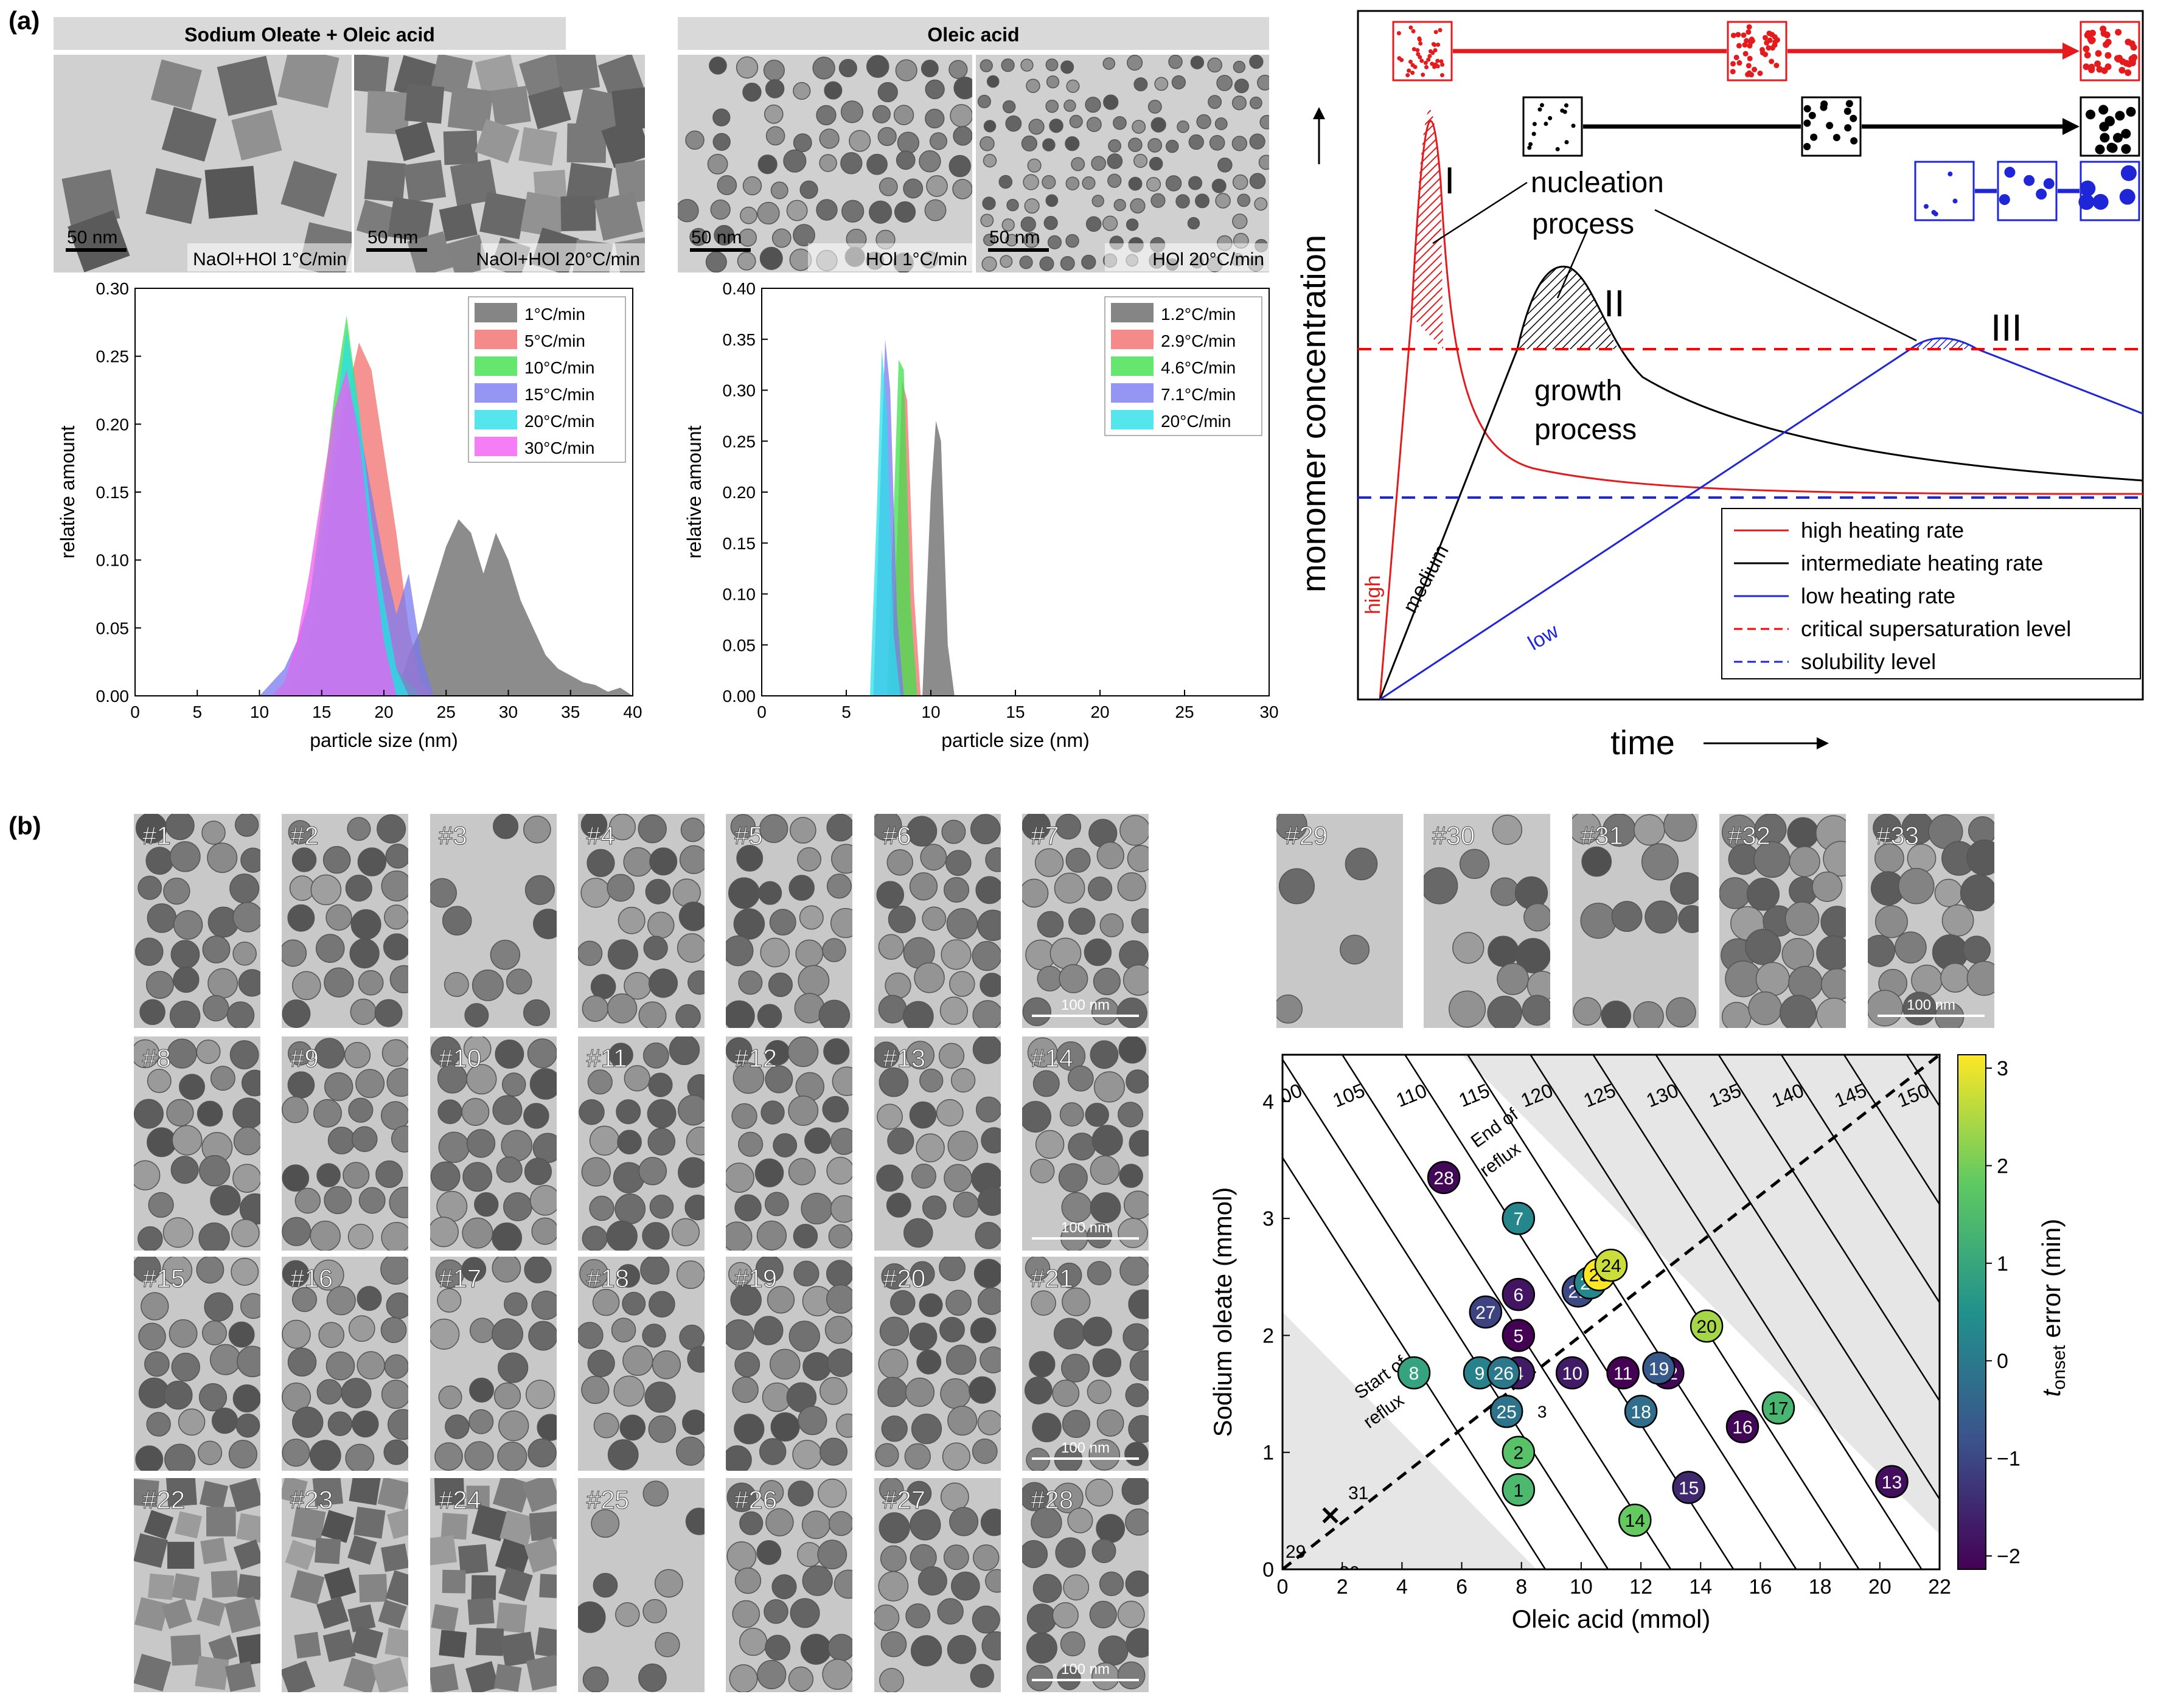 The width and height of the screenshot is (2158, 1708). I want to click on x-tick-label: 4, so click(1402, 1587).